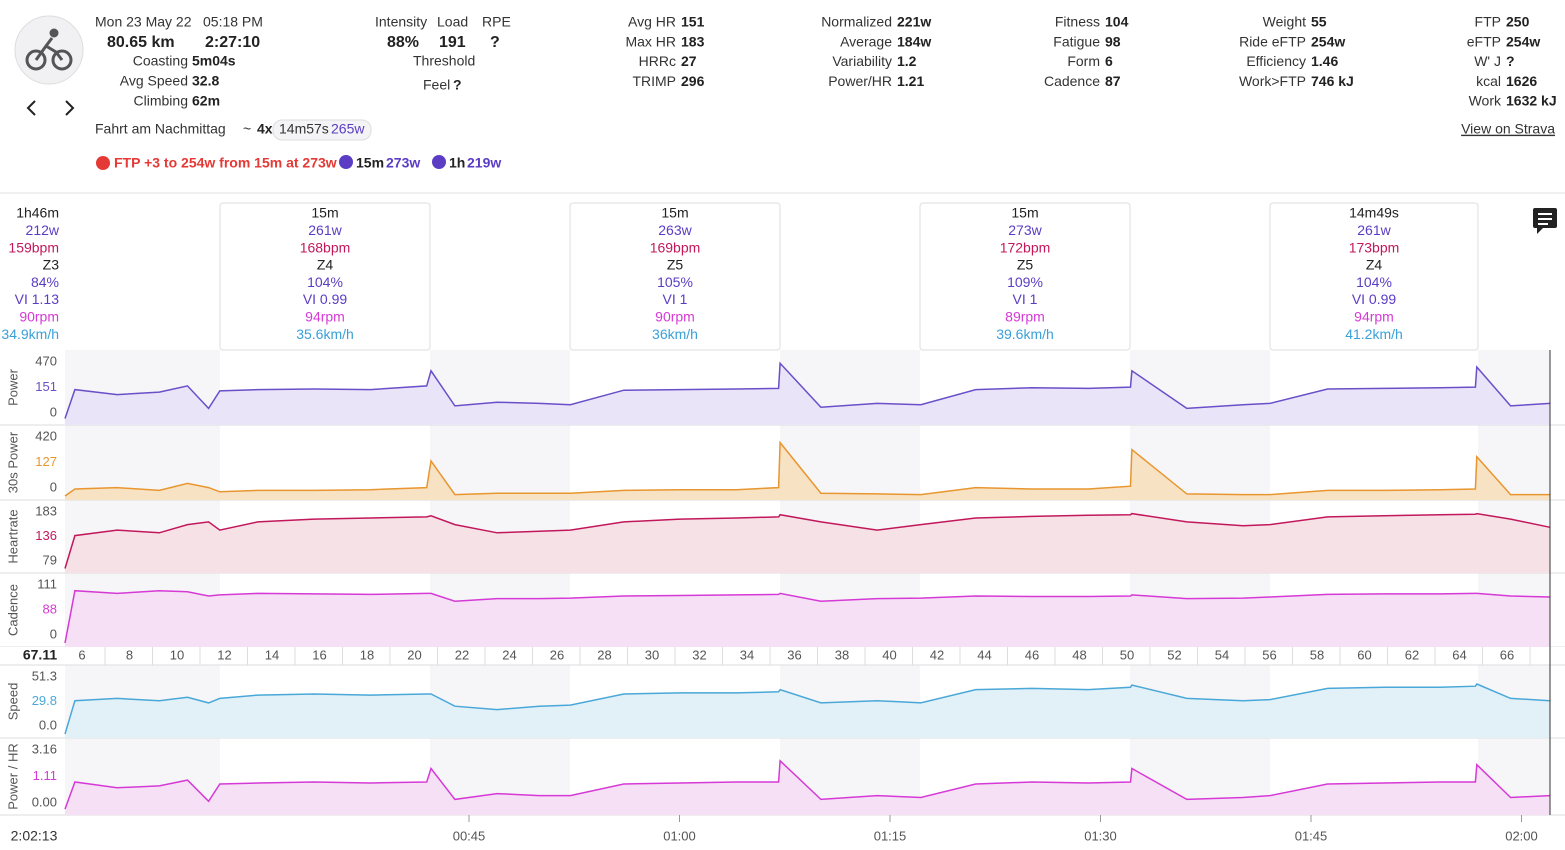  What do you see at coordinates (462, 654) in the screenshot?
I see `distance-tick-label: 22` at bounding box center [462, 654].